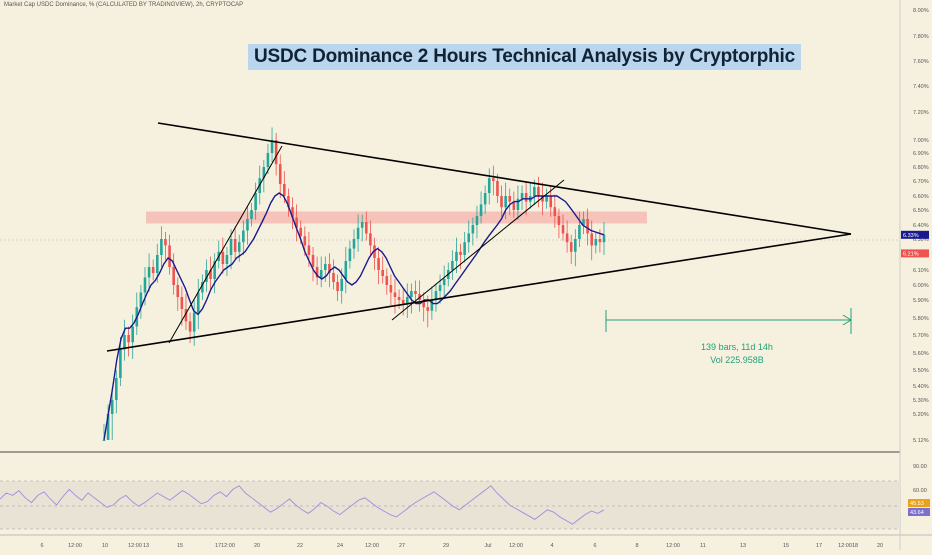 The image size is (932, 555). What do you see at coordinates (921, 211) in the screenshot?
I see `price-tick-label: 6.50%` at bounding box center [921, 211].